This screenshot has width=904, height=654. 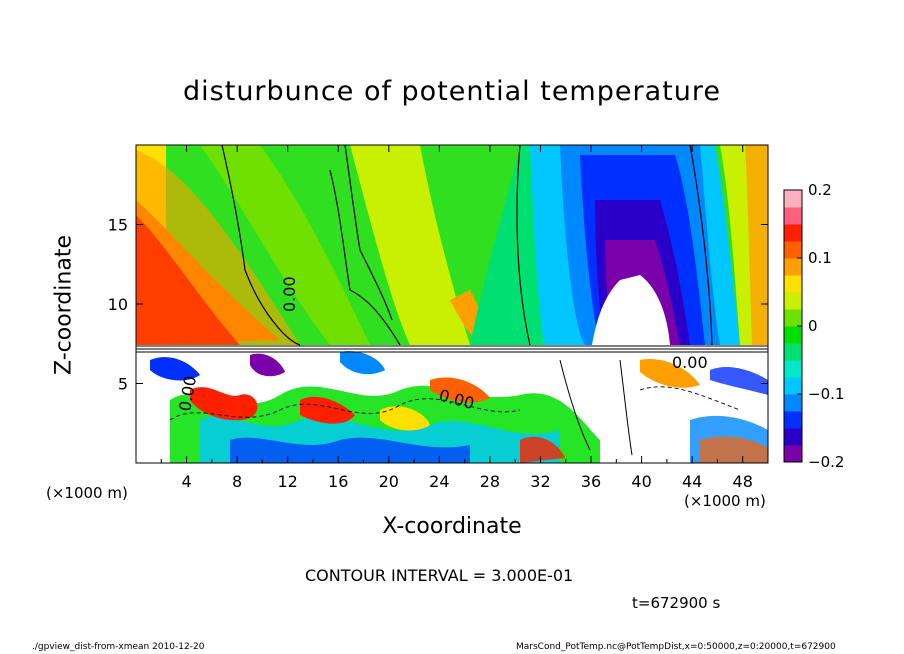 I want to click on x-tick-label: 40, so click(x=641, y=481).